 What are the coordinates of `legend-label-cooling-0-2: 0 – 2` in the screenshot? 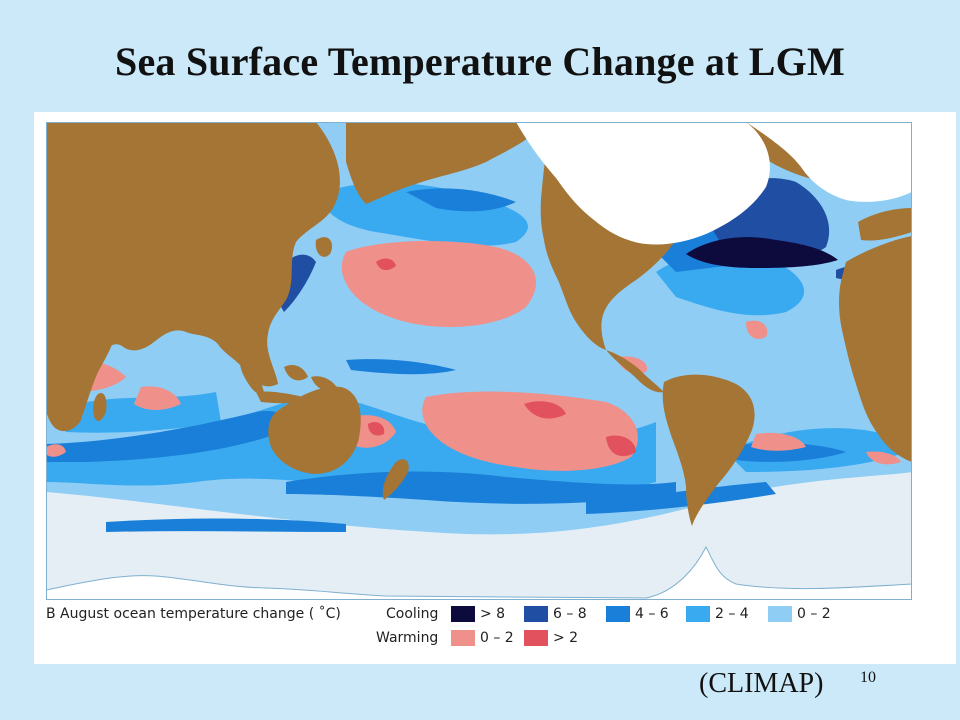 It's located at (814, 614).